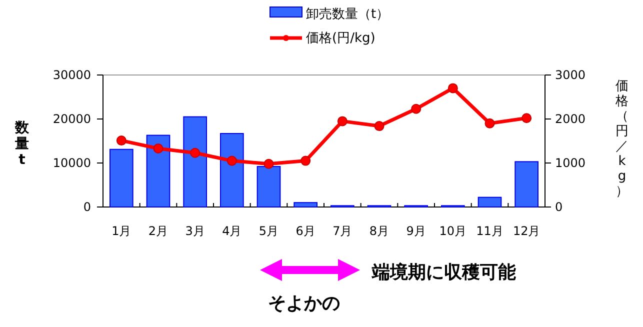 The image size is (643, 327). I want to click on x-tick-label: 4月, so click(232, 231).